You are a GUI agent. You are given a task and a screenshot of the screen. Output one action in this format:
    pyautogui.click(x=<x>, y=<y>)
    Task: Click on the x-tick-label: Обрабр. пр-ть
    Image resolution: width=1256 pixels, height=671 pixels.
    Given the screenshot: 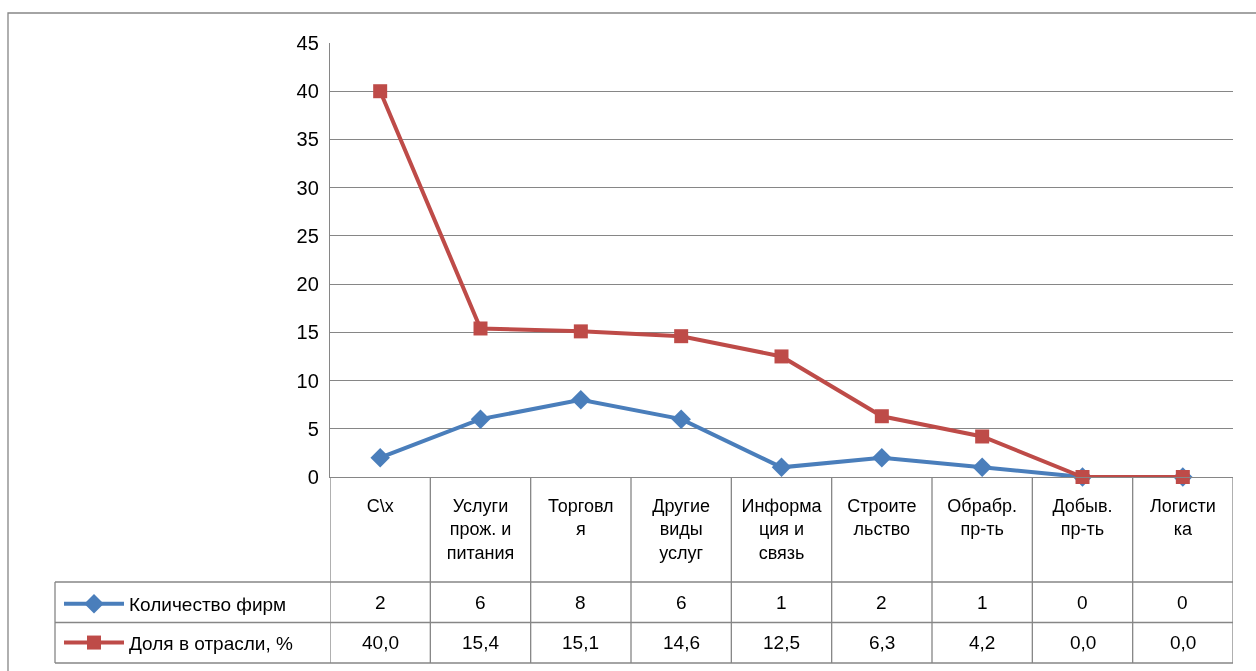 What is the action you would take?
    pyautogui.click(x=982, y=517)
    